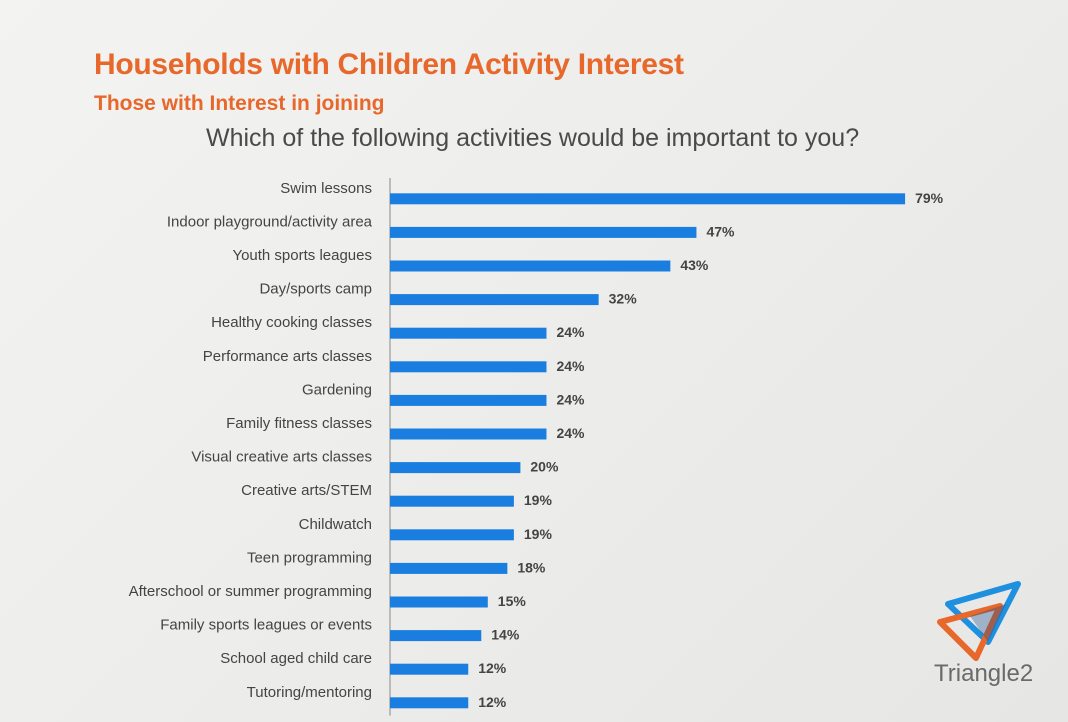 The height and width of the screenshot is (722, 1068). Describe the element at coordinates (266, 625) in the screenshot. I see `category-label: Family sports leagues or events` at that location.